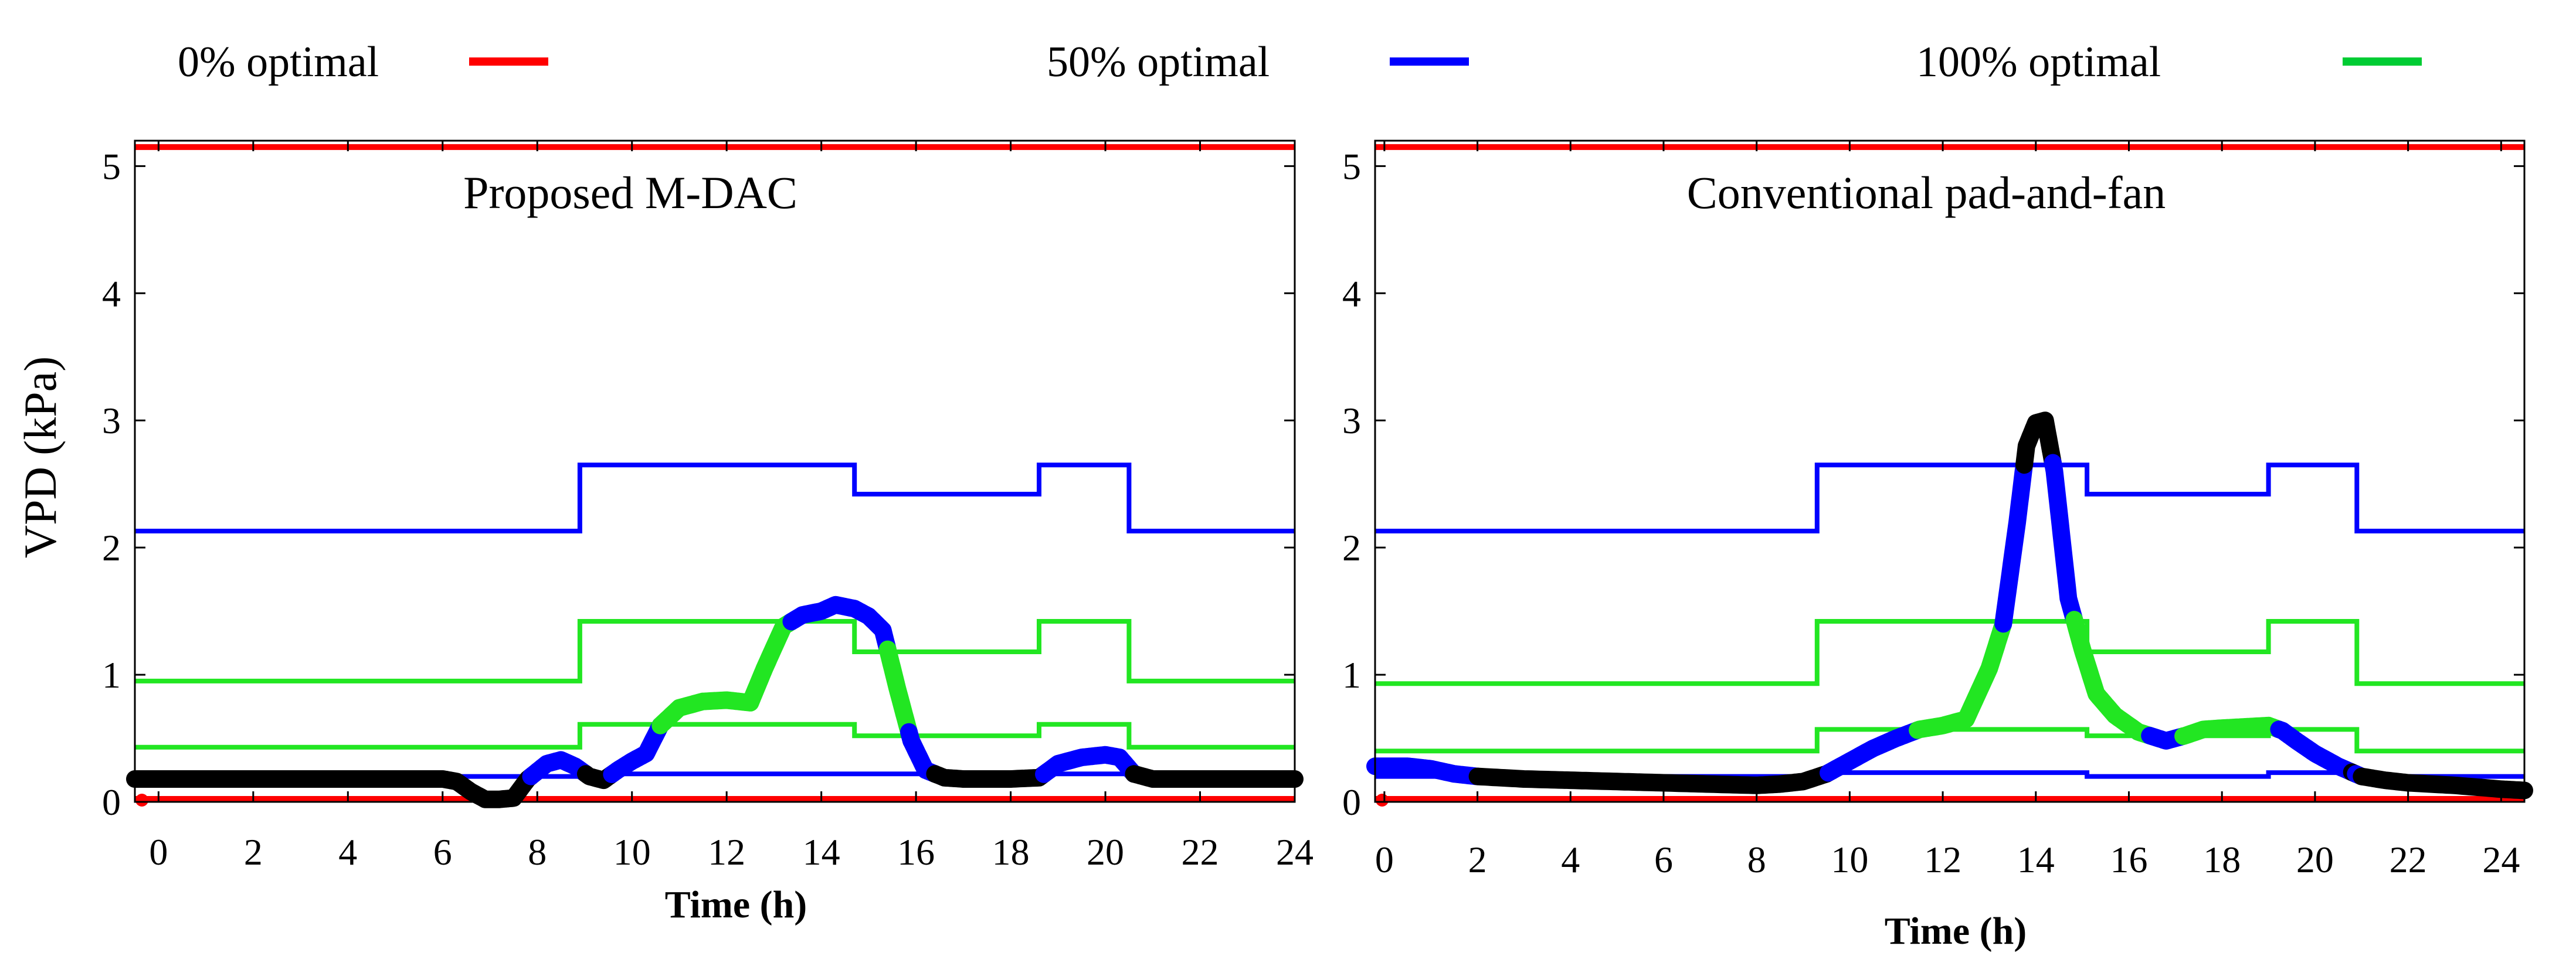  Describe the element at coordinates (2038, 62) in the screenshot. I see `legend-label-2: 100% optimal` at that location.